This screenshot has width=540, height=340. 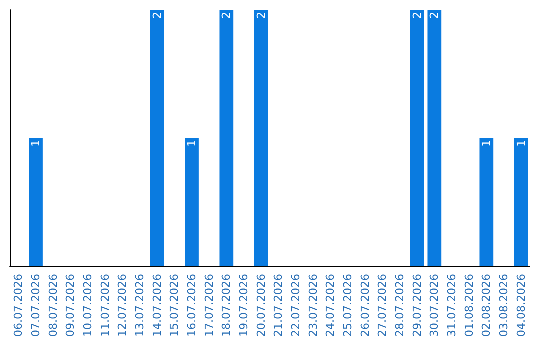 What do you see at coordinates (417, 306) in the screenshot?
I see `x-tick-label: 29.07.2026` at bounding box center [417, 306].